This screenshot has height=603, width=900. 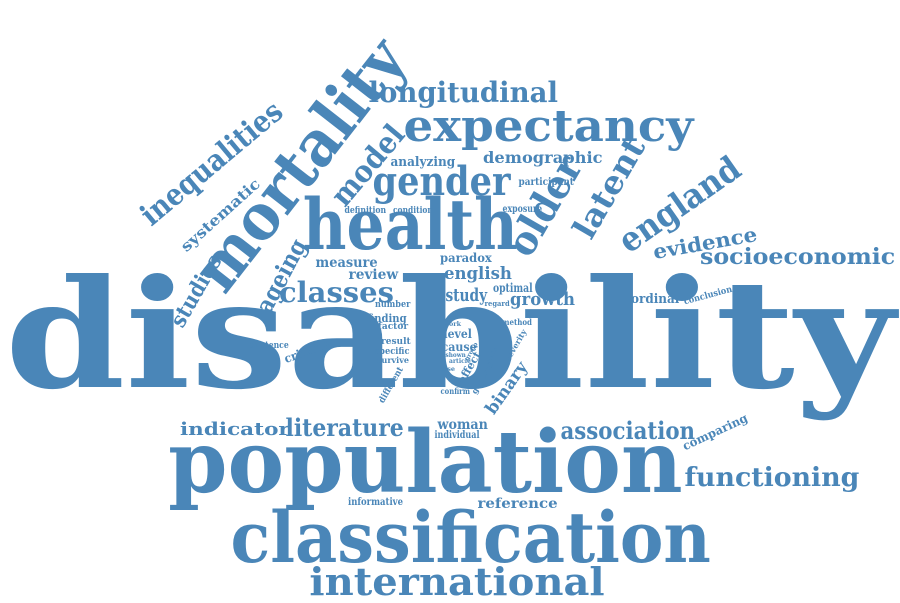 What do you see at coordinates (447, 369) in the screenshot?
I see `word-lose: lose` at bounding box center [447, 369].